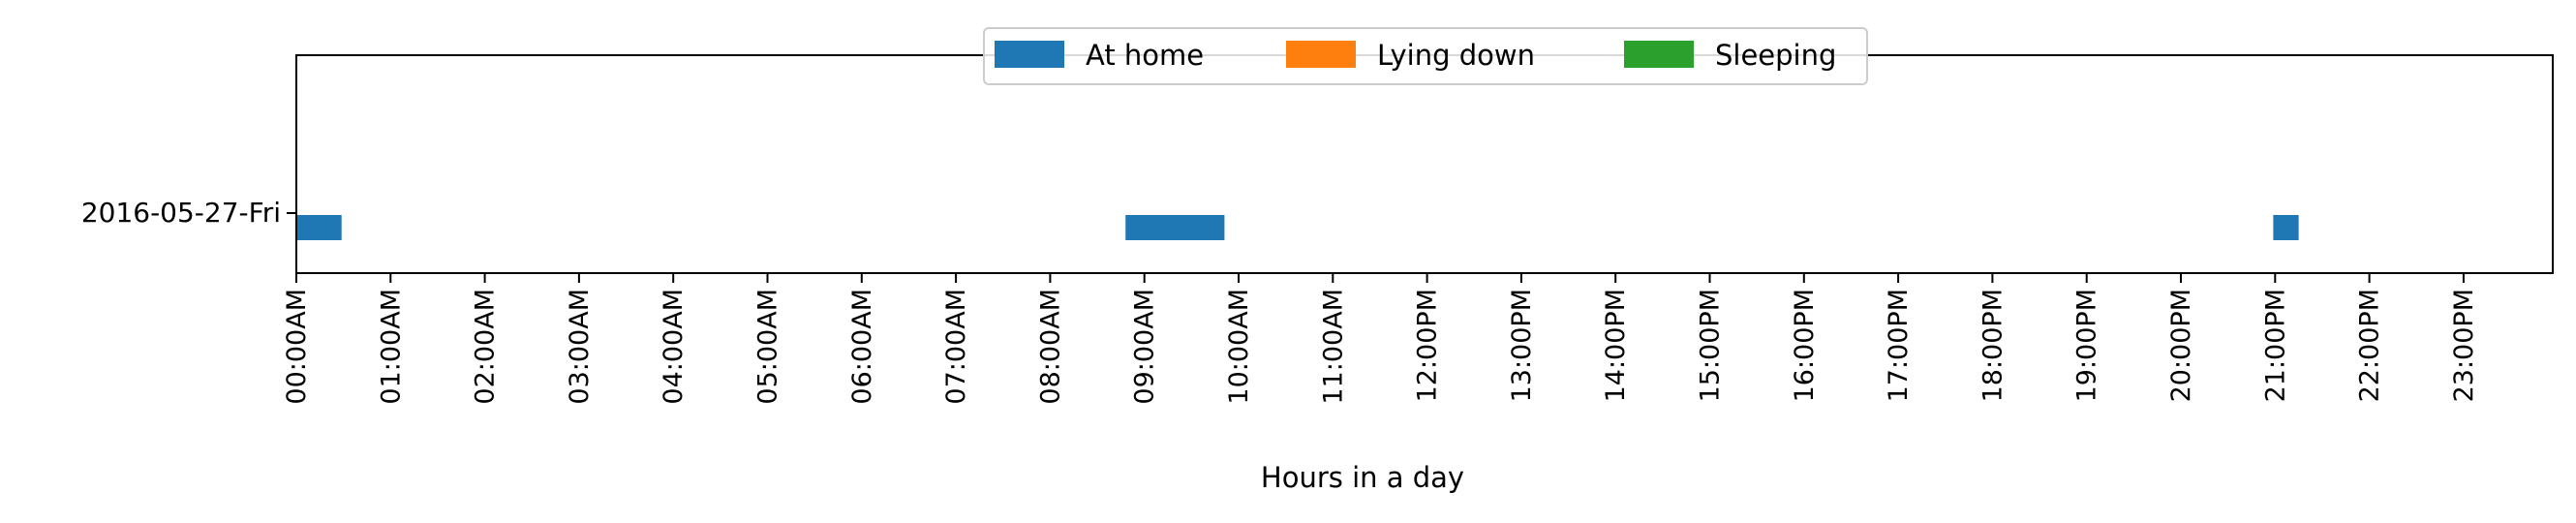 The width and height of the screenshot is (2576, 523). I want to click on x-tick-label: 01:00AM, so click(391, 347).